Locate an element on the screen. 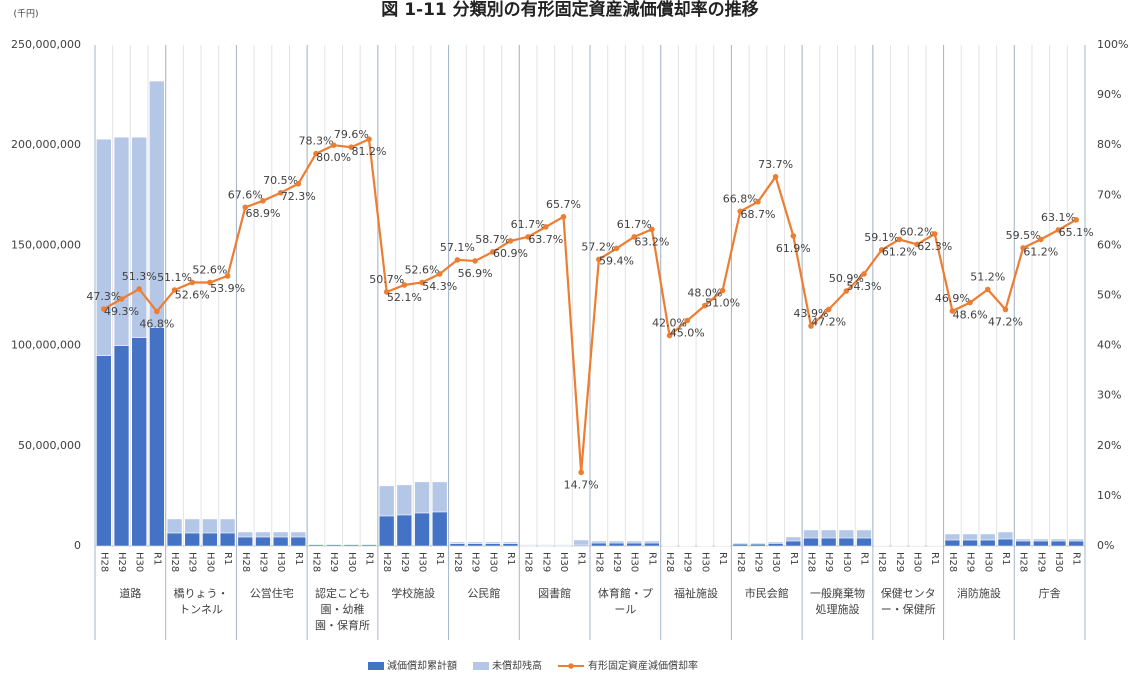  data-label: 43.9% is located at coordinates (811, 313).